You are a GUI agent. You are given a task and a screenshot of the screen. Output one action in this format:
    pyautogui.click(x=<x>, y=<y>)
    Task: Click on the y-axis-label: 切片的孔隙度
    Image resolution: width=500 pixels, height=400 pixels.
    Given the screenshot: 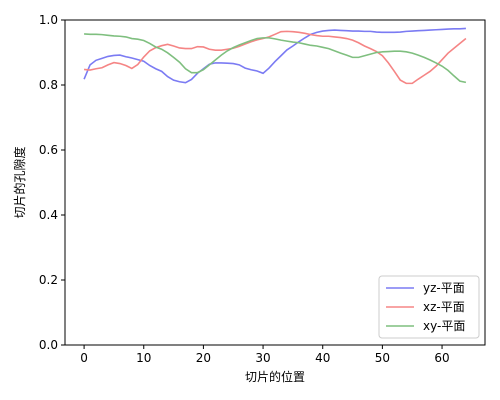 What is the action you would take?
    pyautogui.click(x=19, y=182)
    